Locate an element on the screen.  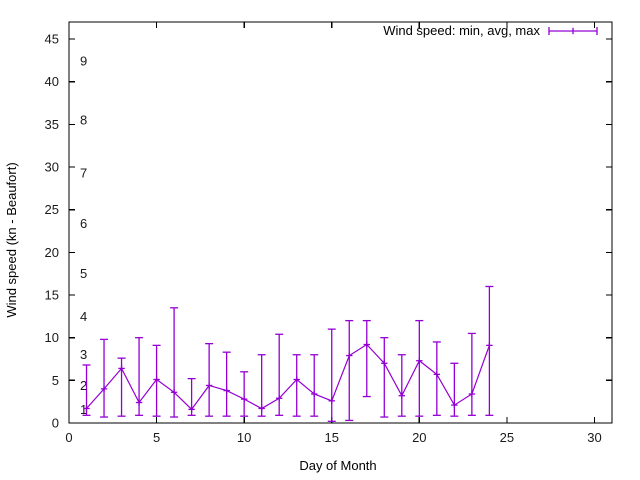
y-tick-label: 45 is located at coordinates (52, 39).